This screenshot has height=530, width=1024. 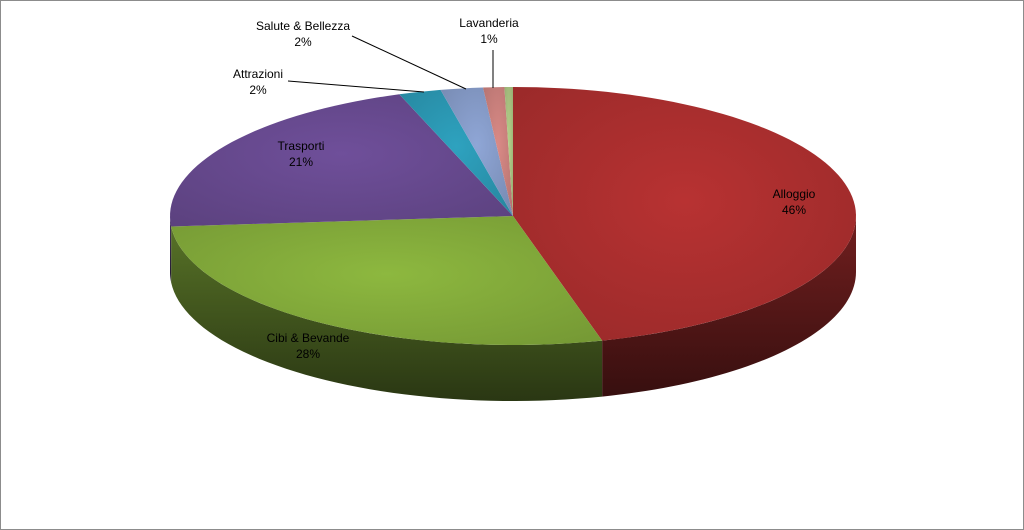 What do you see at coordinates (171, 249) in the screenshot?
I see `pie-side-trasporti` at bounding box center [171, 249].